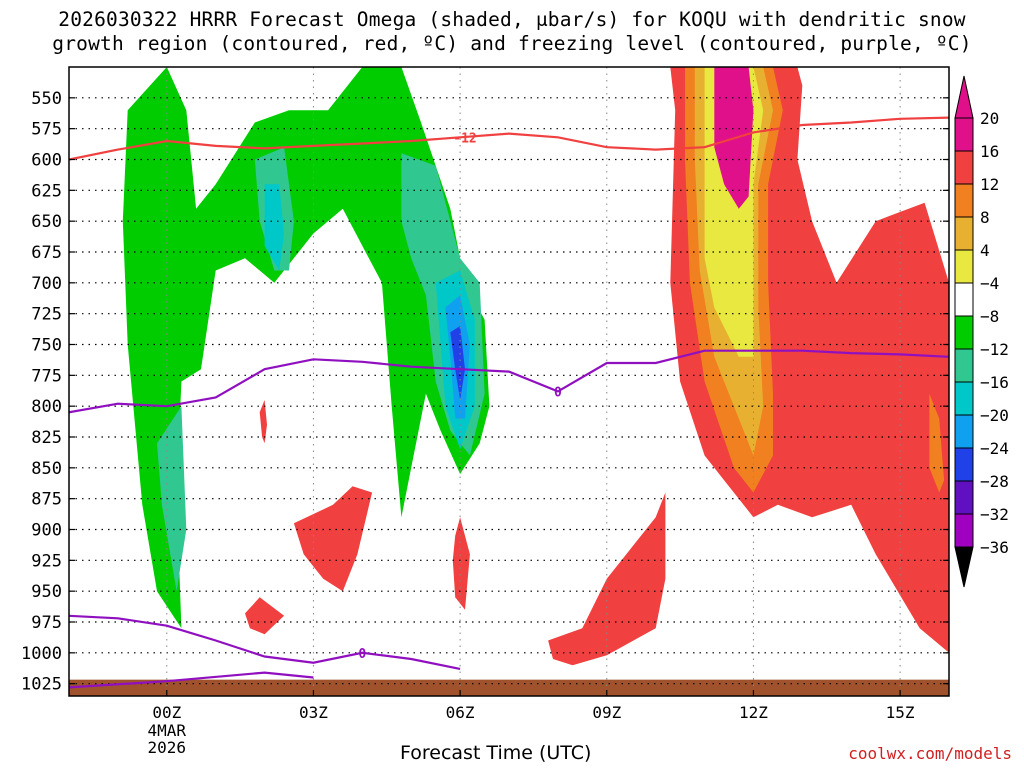 This screenshot has height=768, width=1024. I want to click on colorbar: 20 16 12 8 4 −4 −8 −12 −16 −20 −24 −28 −32 −36, so click(981, 331).